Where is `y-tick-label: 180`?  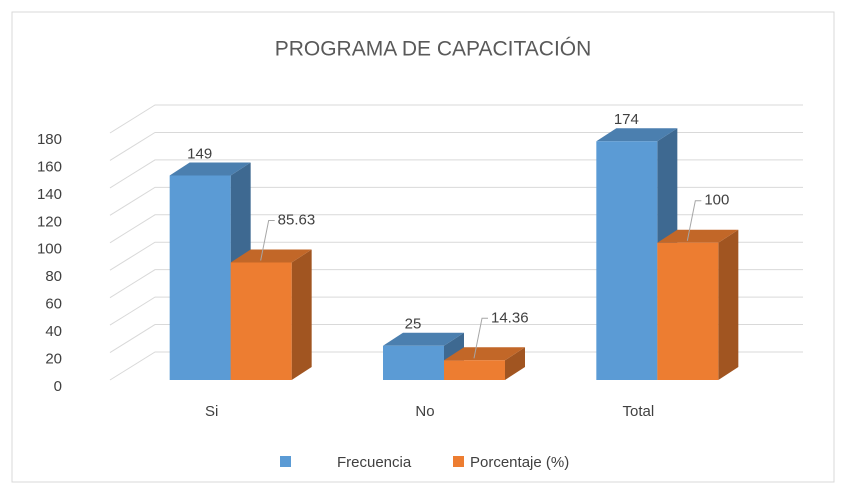
y-tick-label: 180 is located at coordinates (49, 139).